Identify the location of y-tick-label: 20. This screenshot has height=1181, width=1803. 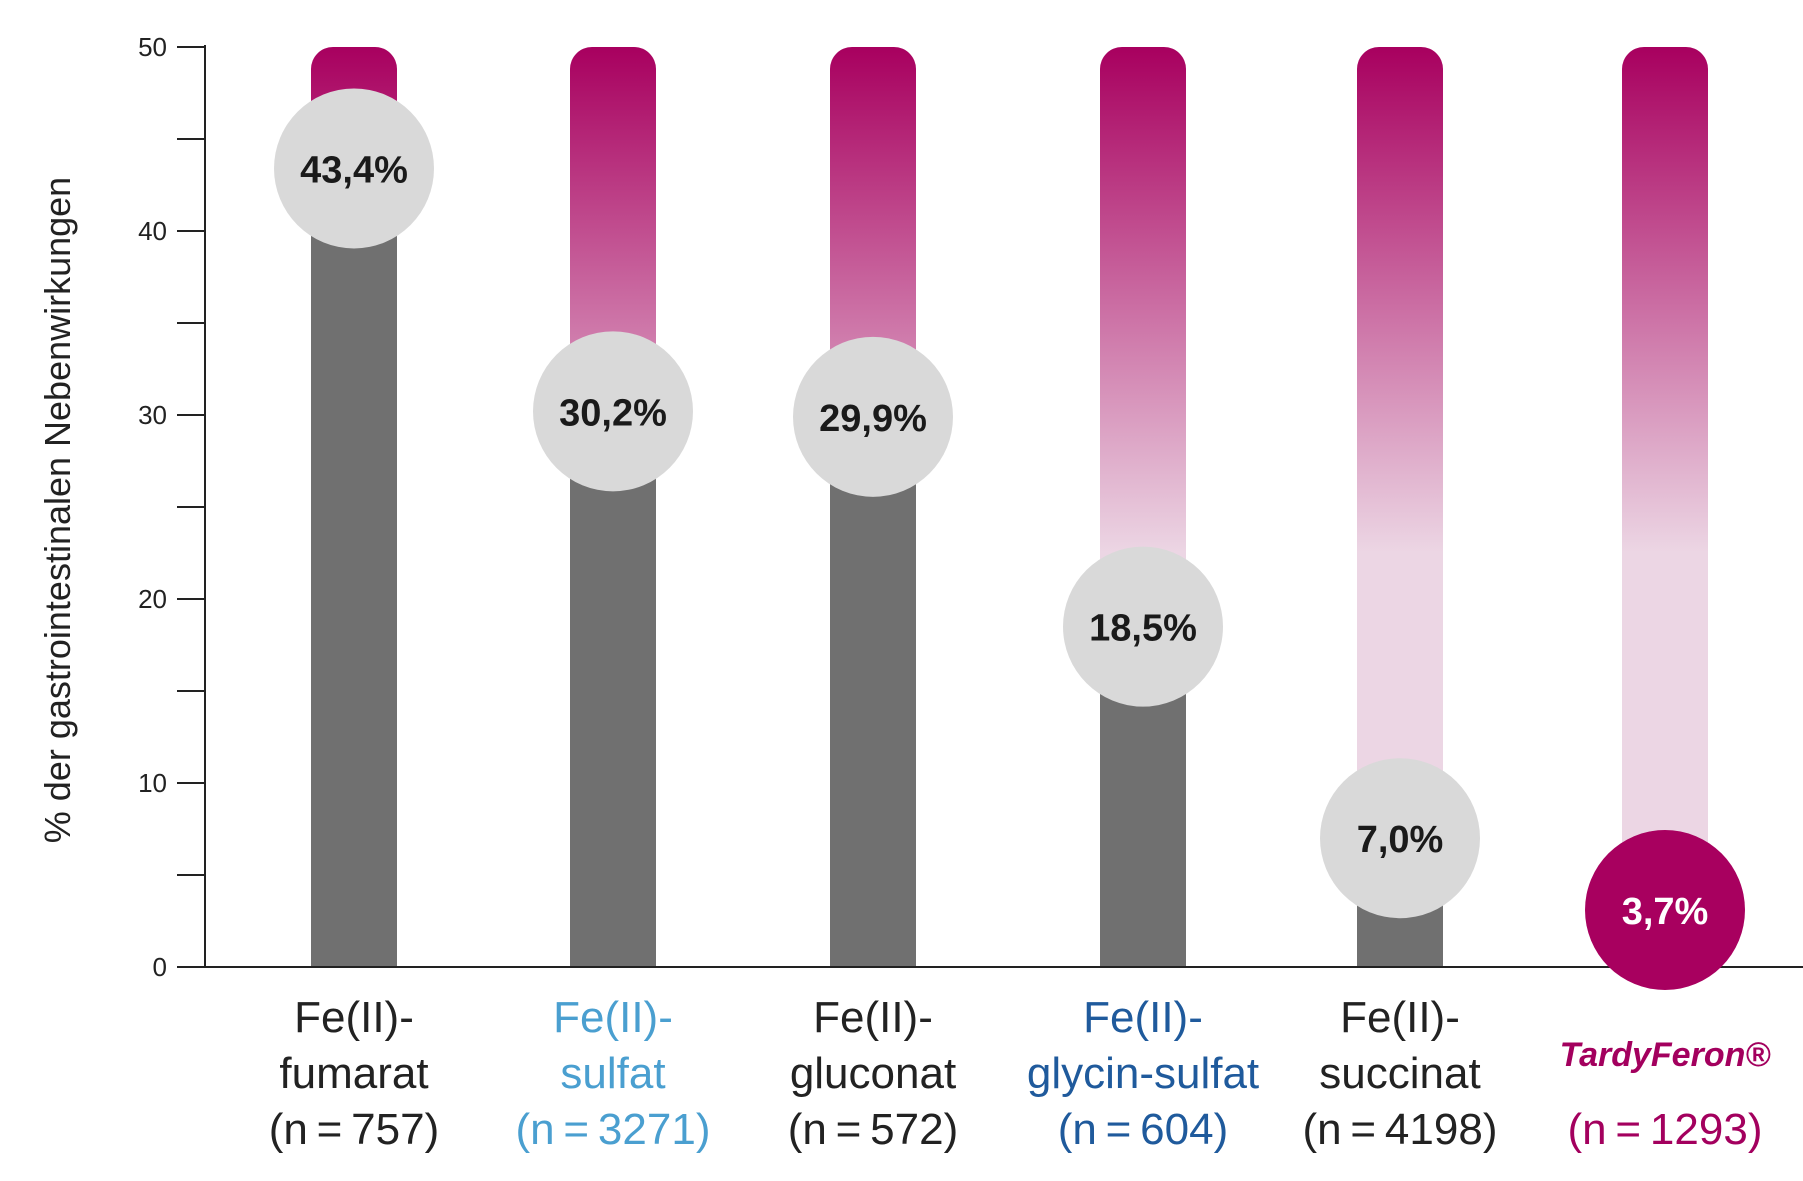
(152, 599).